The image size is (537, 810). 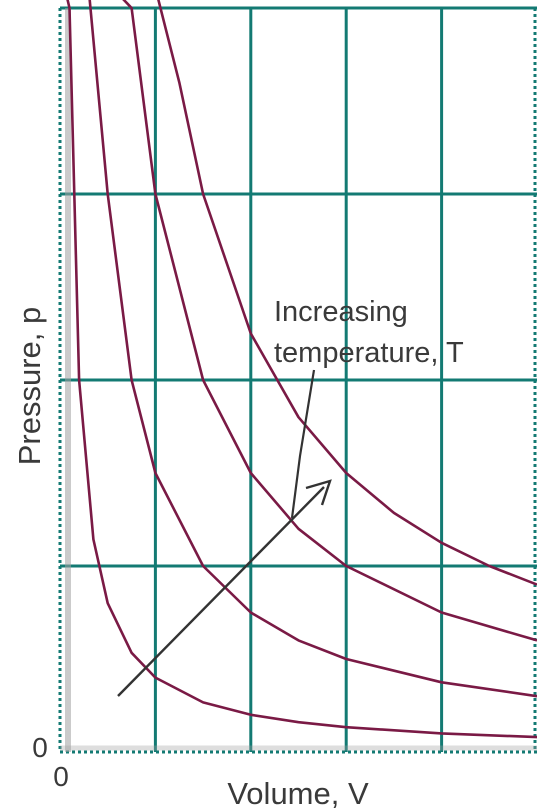 I want to click on annotation-leader-line, so click(x=303, y=444).